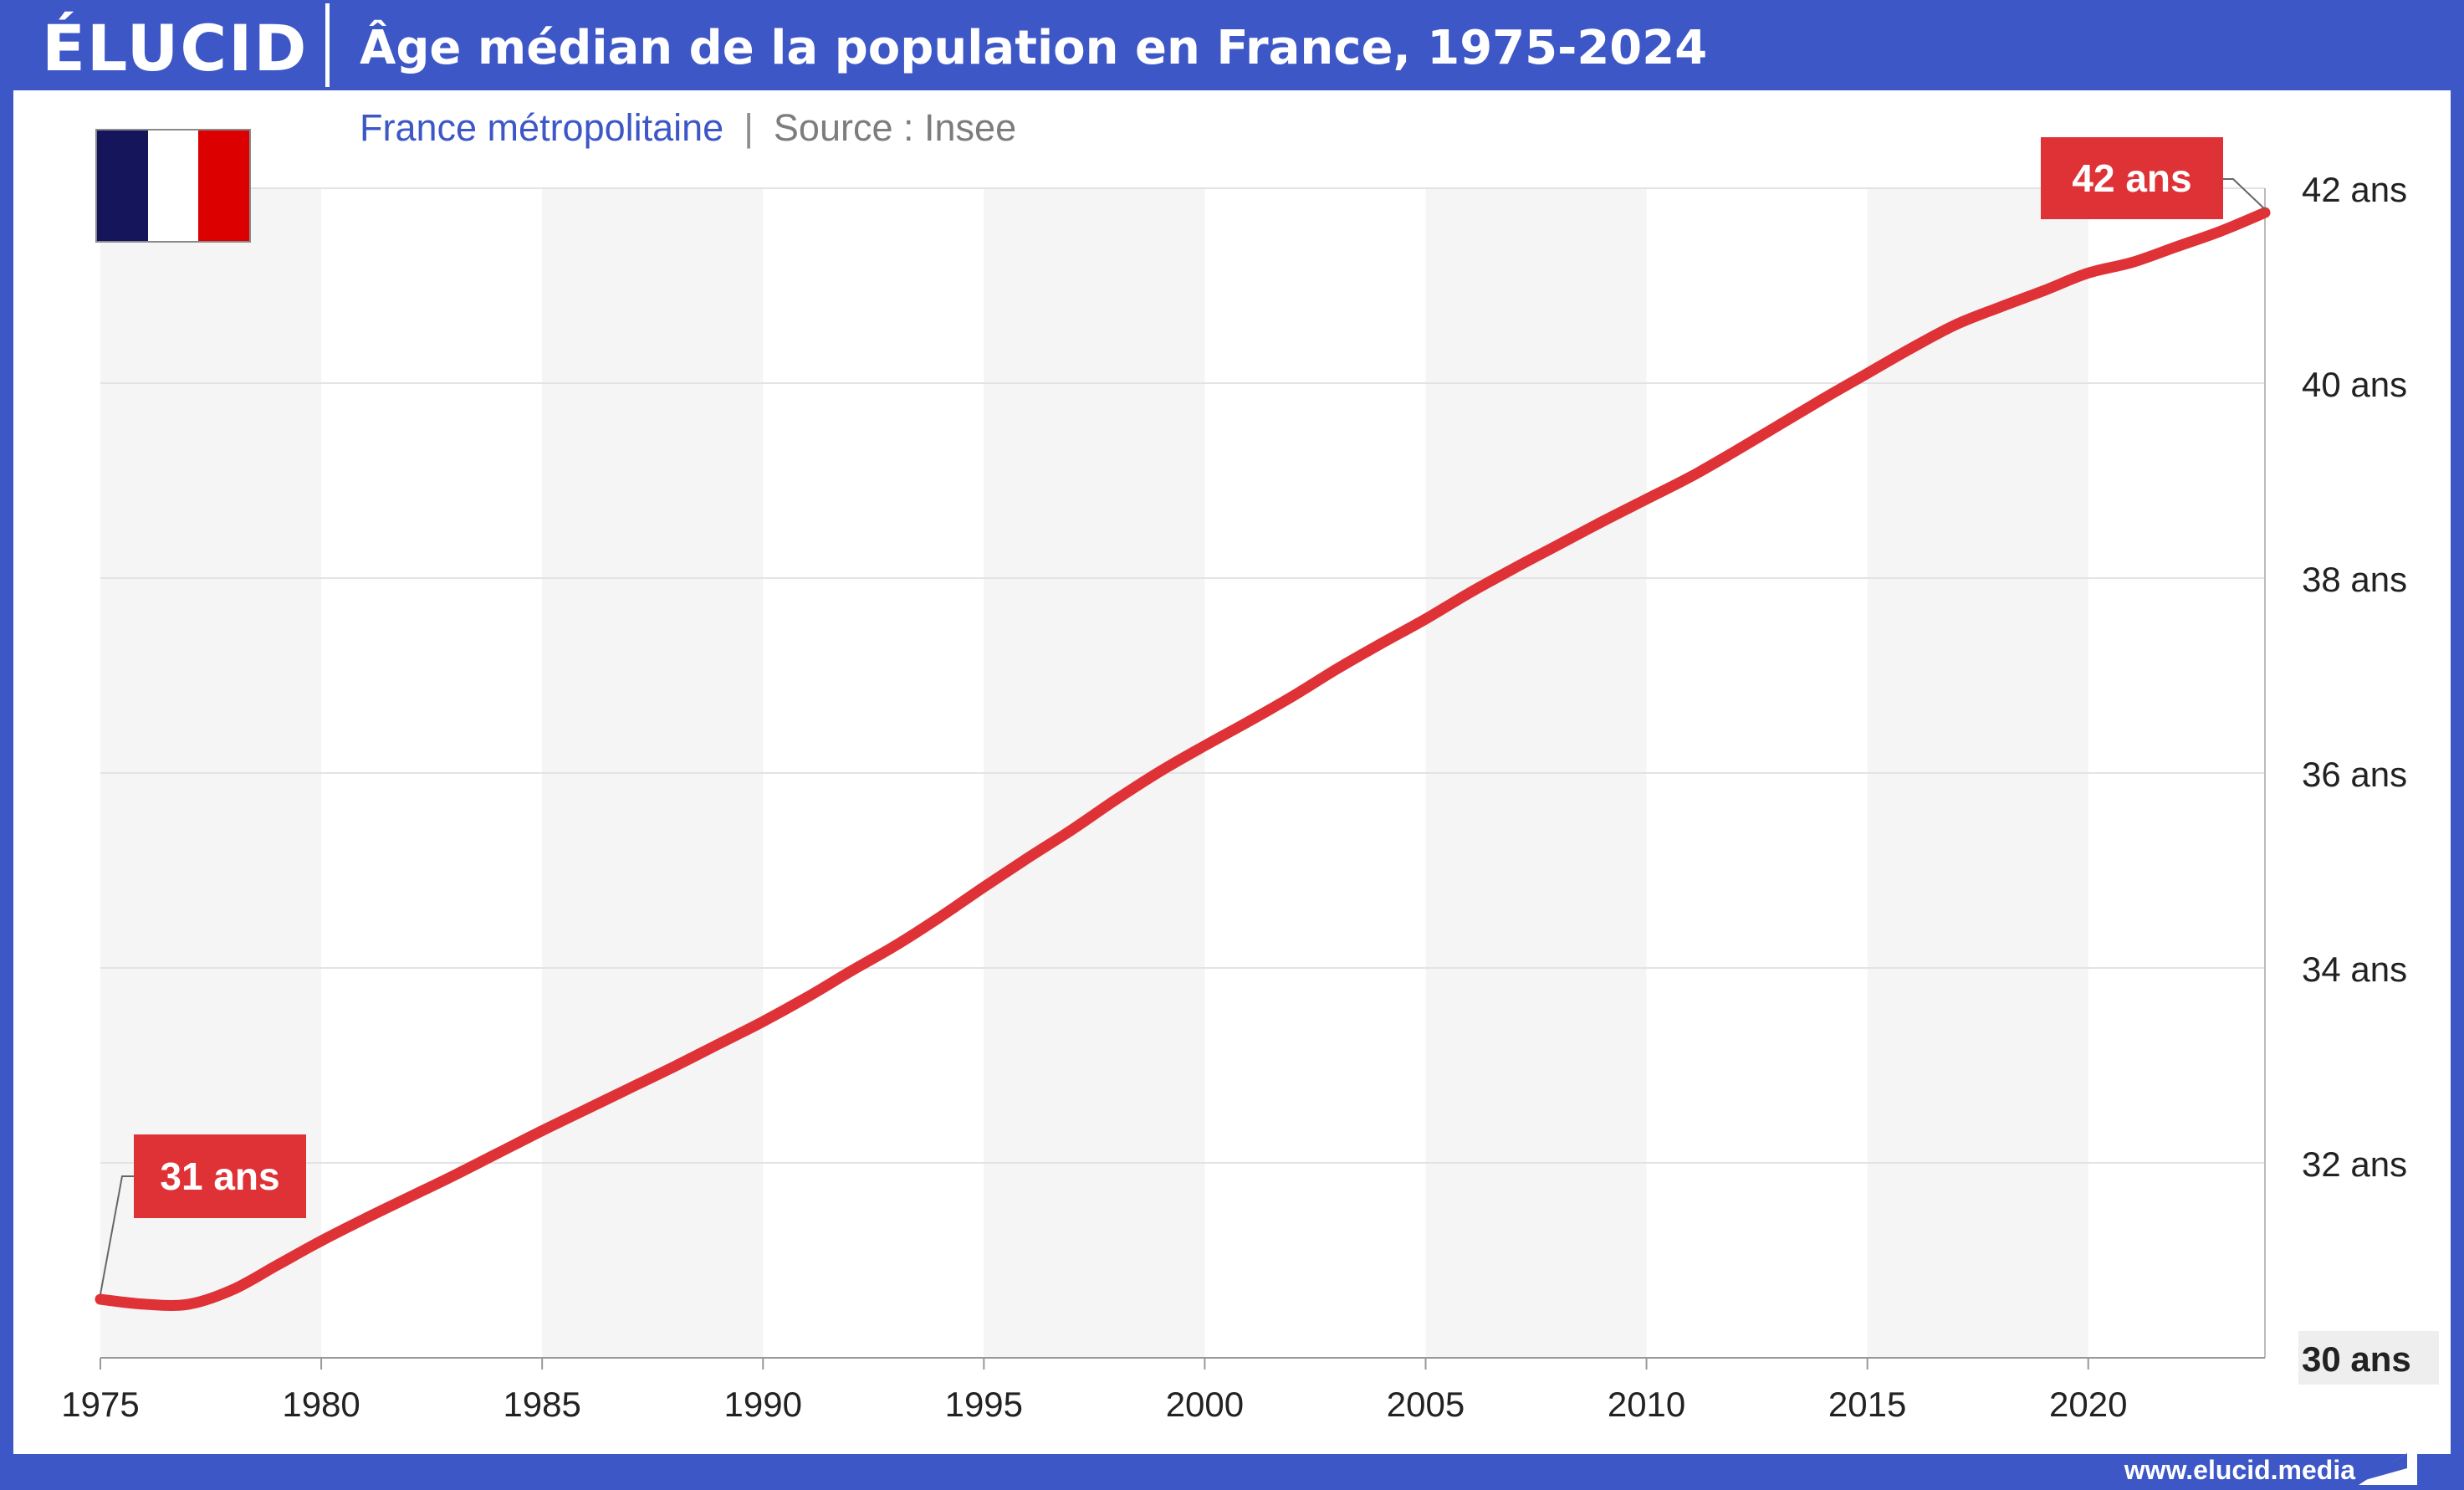  Describe the element at coordinates (2354, 579) in the screenshot. I see `y-tick-label: 38 ans` at that location.